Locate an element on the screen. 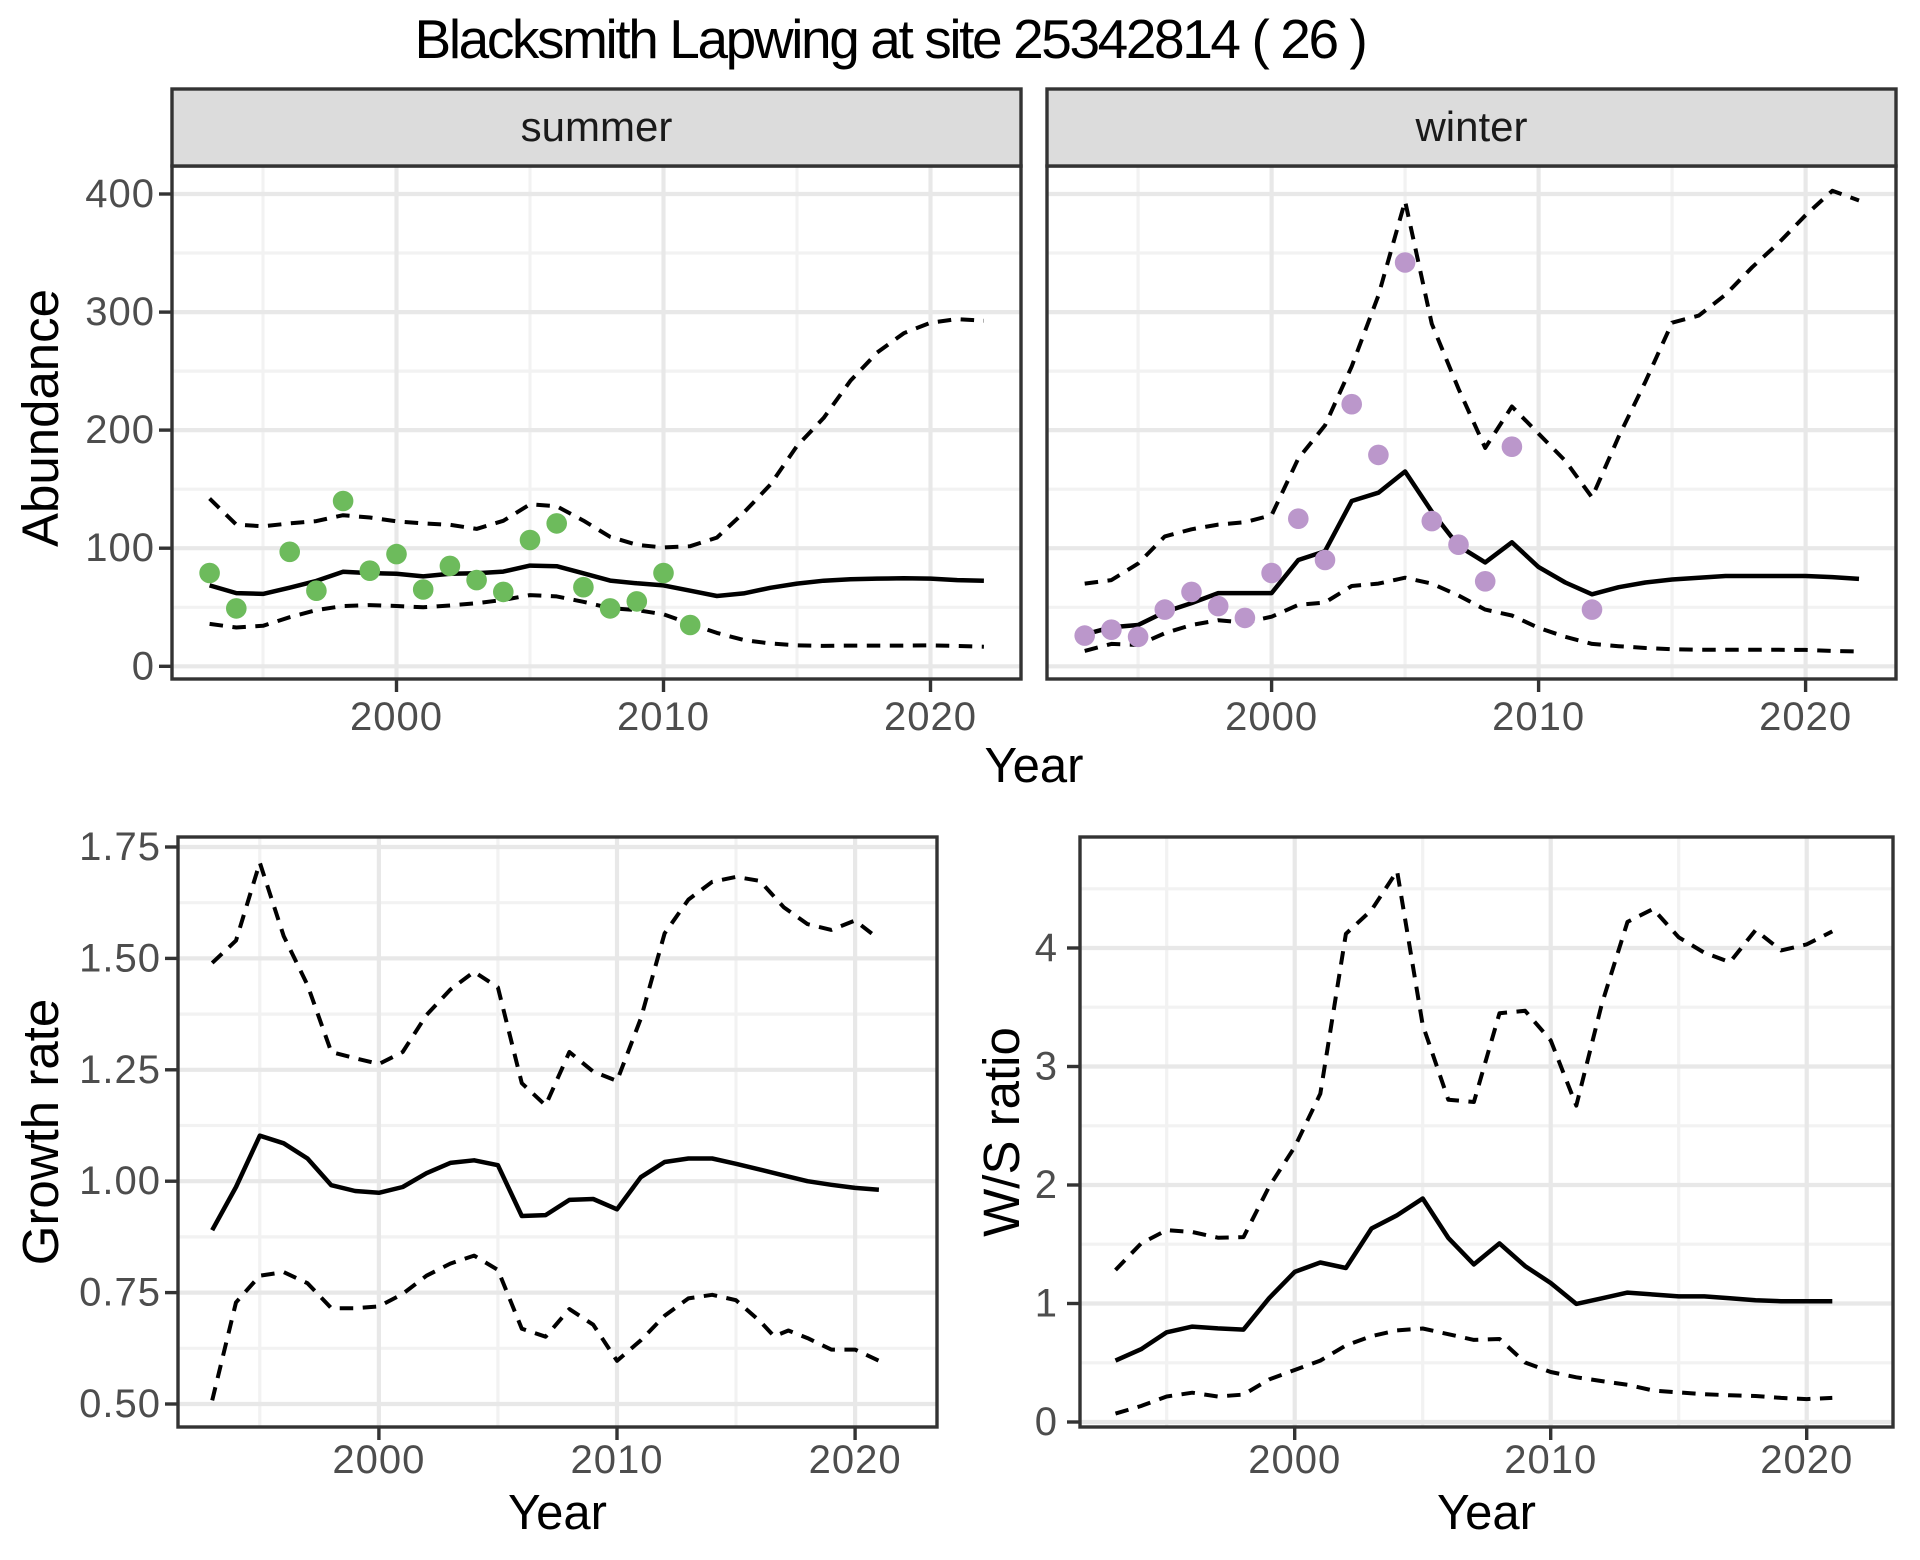 The width and height of the screenshot is (1920, 1560). svg-text: summer is located at coordinates (597, 126).